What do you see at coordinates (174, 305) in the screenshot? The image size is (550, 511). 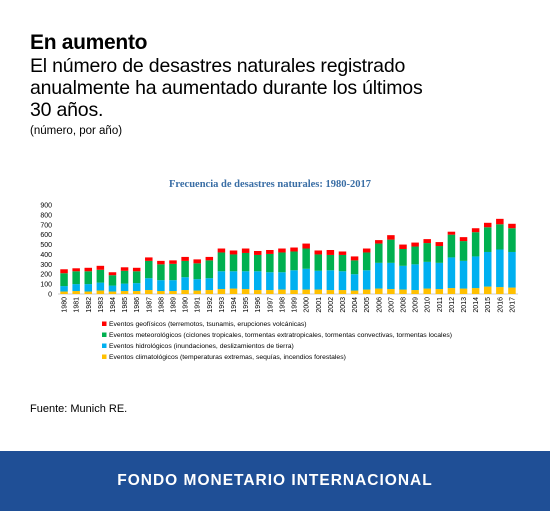 I see `x-tick-label: 1989` at bounding box center [174, 305].